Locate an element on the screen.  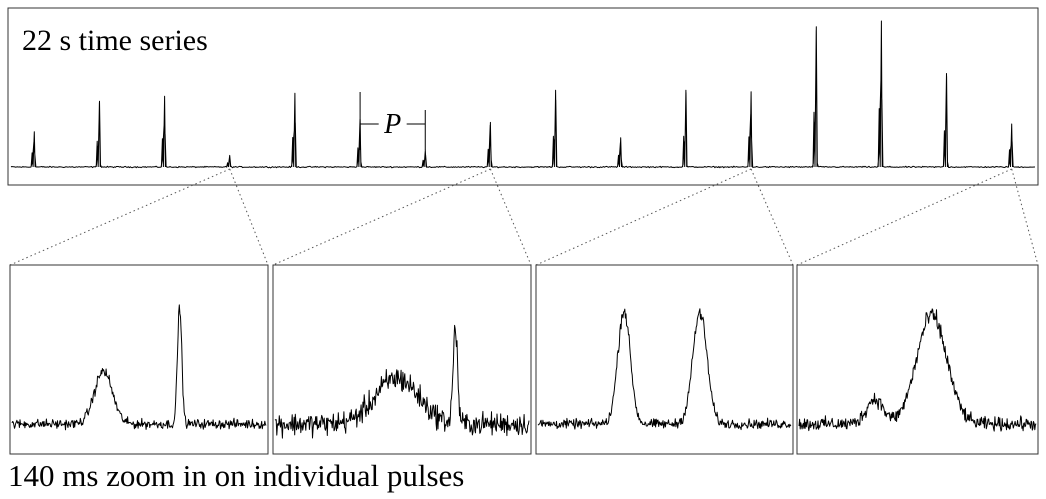
period-label: P is located at coordinates (392, 124).